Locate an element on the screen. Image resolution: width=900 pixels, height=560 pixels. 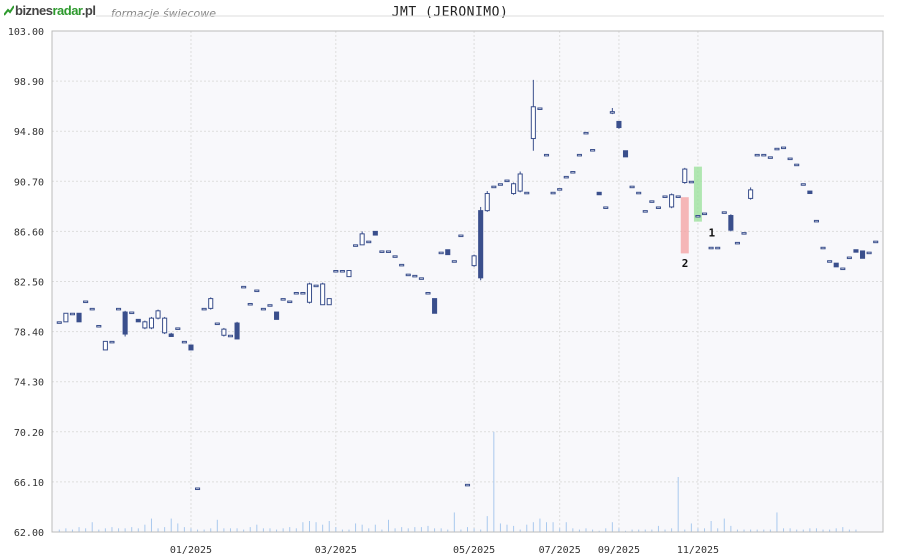
trend-arrow-icon is located at coordinates (9, 10).